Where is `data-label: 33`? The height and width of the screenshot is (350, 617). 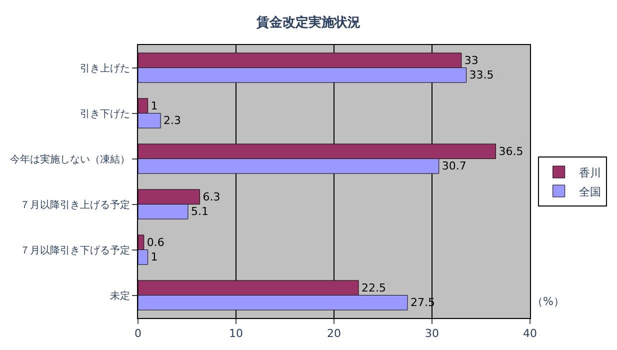 data-label: 33 is located at coordinates (471, 60).